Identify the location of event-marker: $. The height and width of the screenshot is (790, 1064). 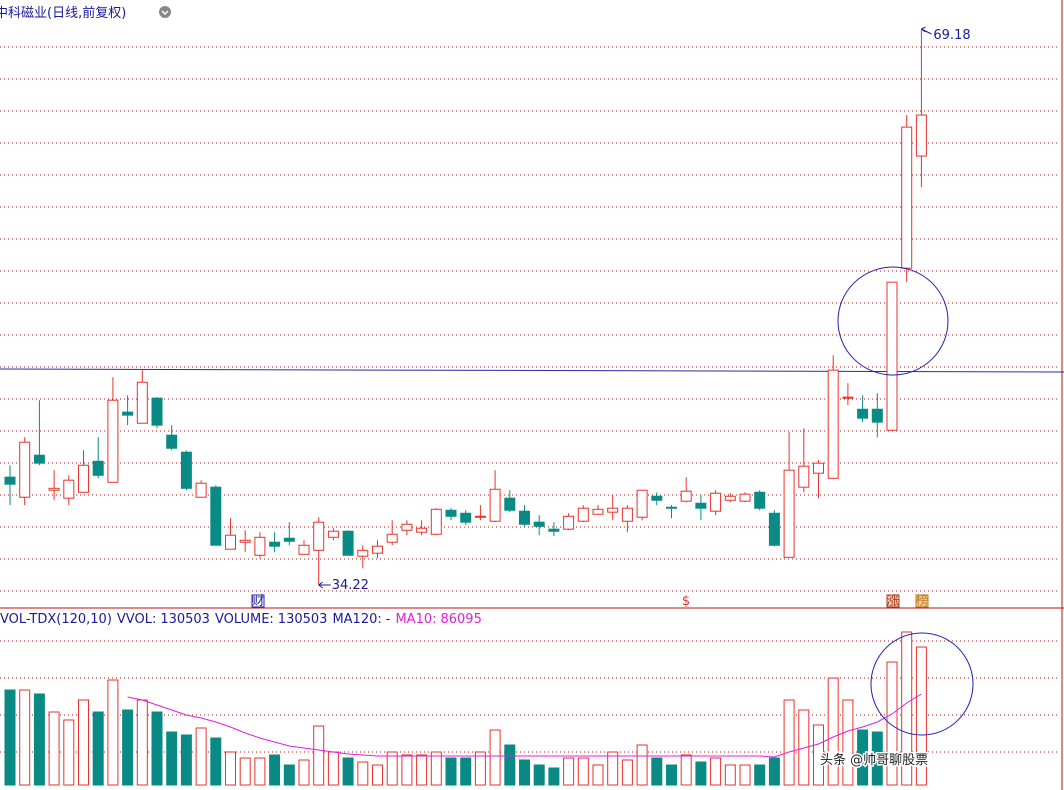
(686, 601).